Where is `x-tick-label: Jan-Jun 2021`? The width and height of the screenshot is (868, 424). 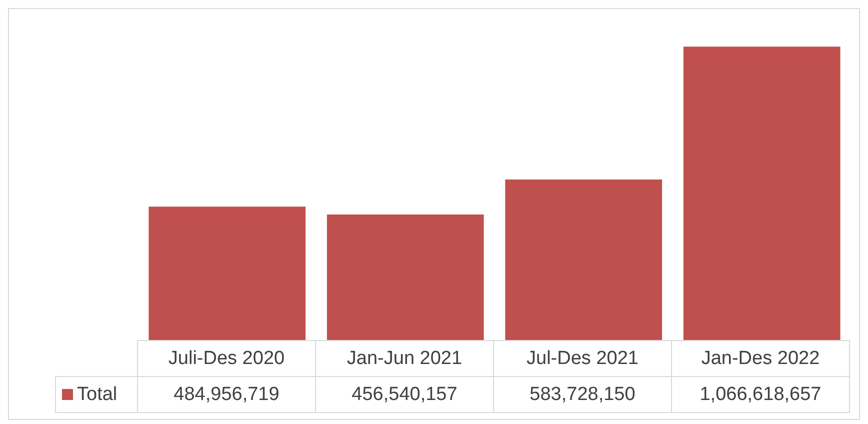 x-tick-label: Jan-Jun 2021 is located at coordinates (405, 358).